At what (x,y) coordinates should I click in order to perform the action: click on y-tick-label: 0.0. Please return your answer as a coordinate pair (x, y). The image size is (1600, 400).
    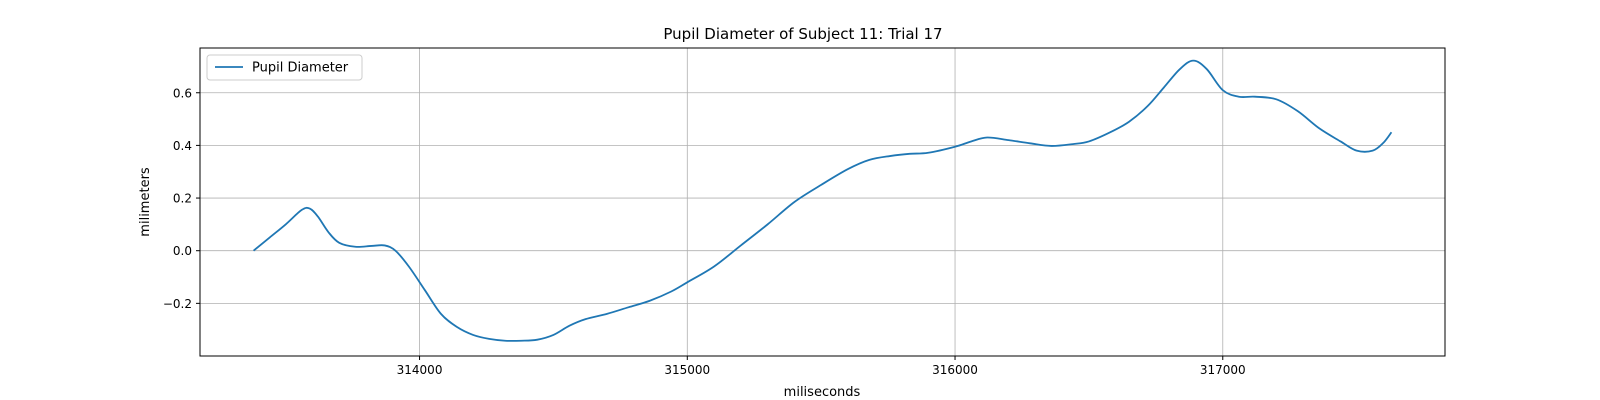
    Looking at the image, I should click on (182, 251).